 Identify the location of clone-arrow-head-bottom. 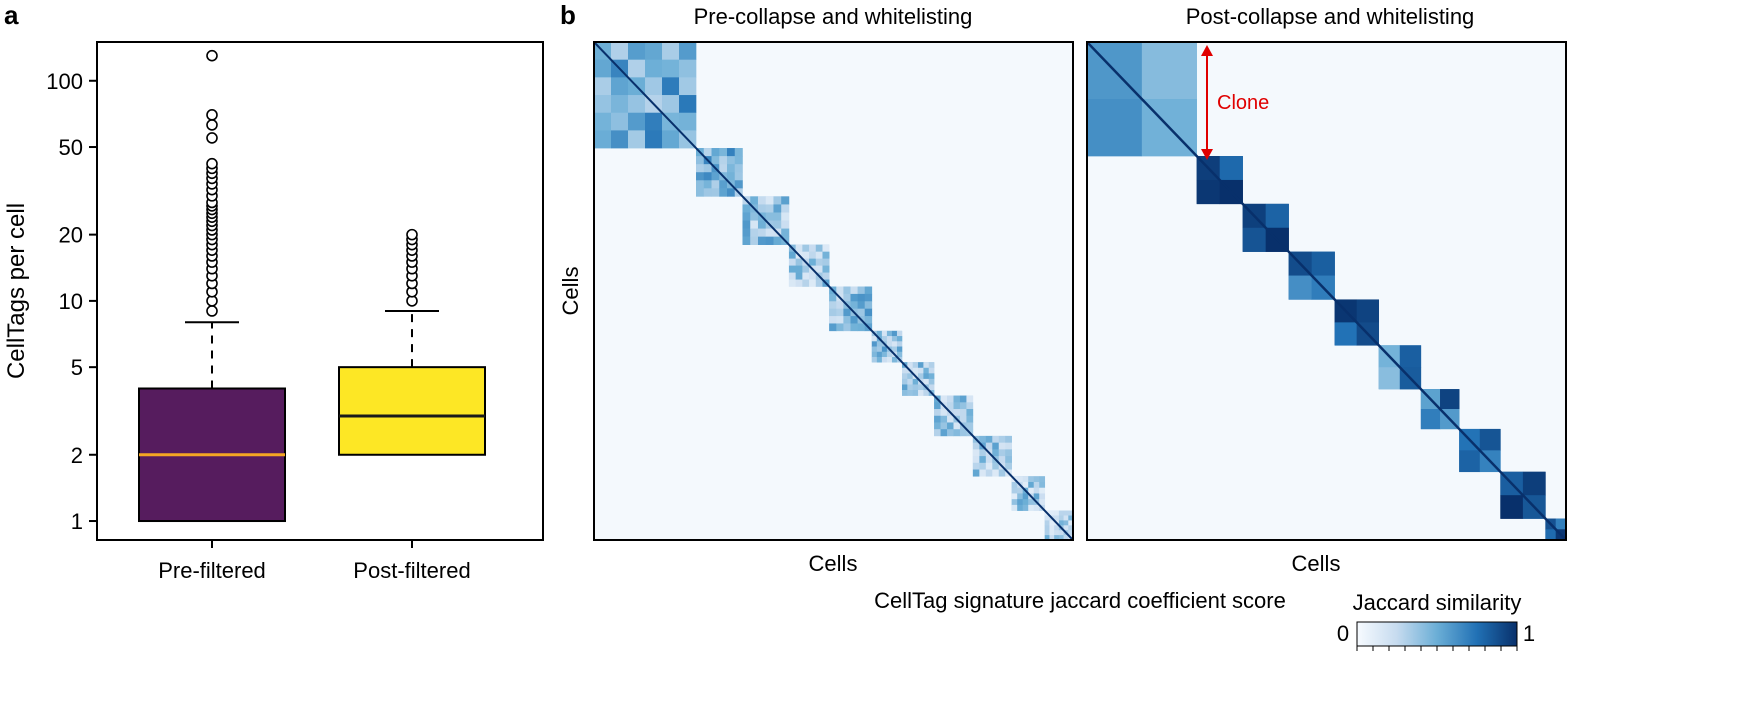
(1207, 154).